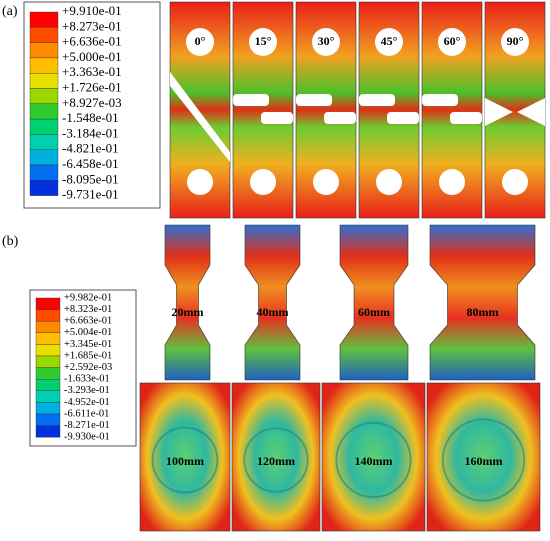 This screenshot has width=550, height=541. I want to click on specimen-label: 80mm, so click(483, 312).